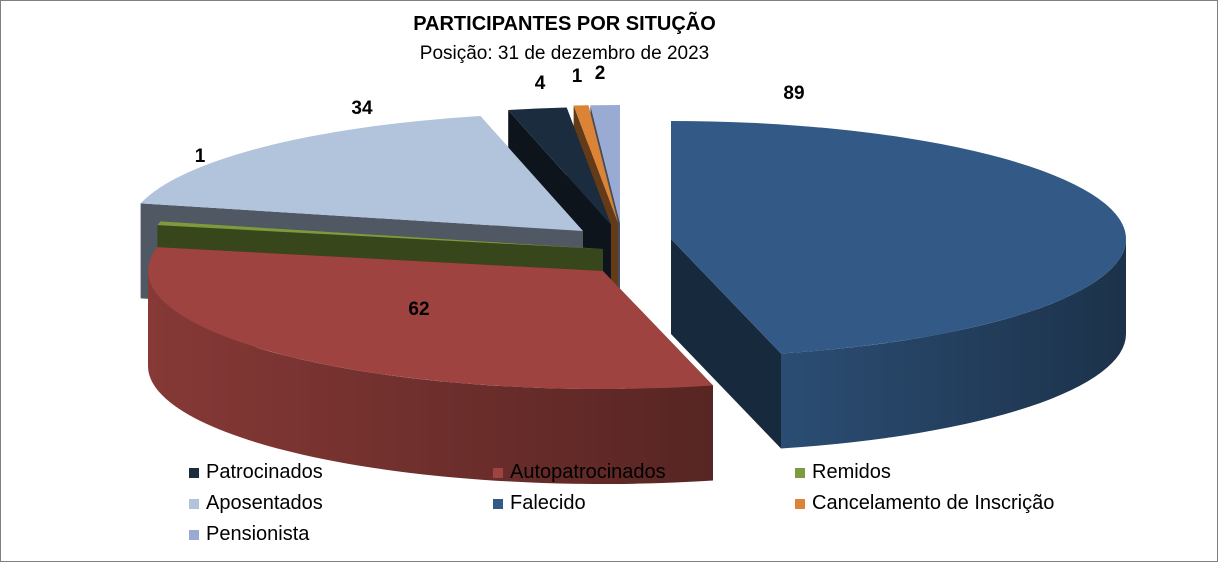 This screenshot has width=1218, height=562. I want to click on legend-label: Remidos, so click(851, 472).